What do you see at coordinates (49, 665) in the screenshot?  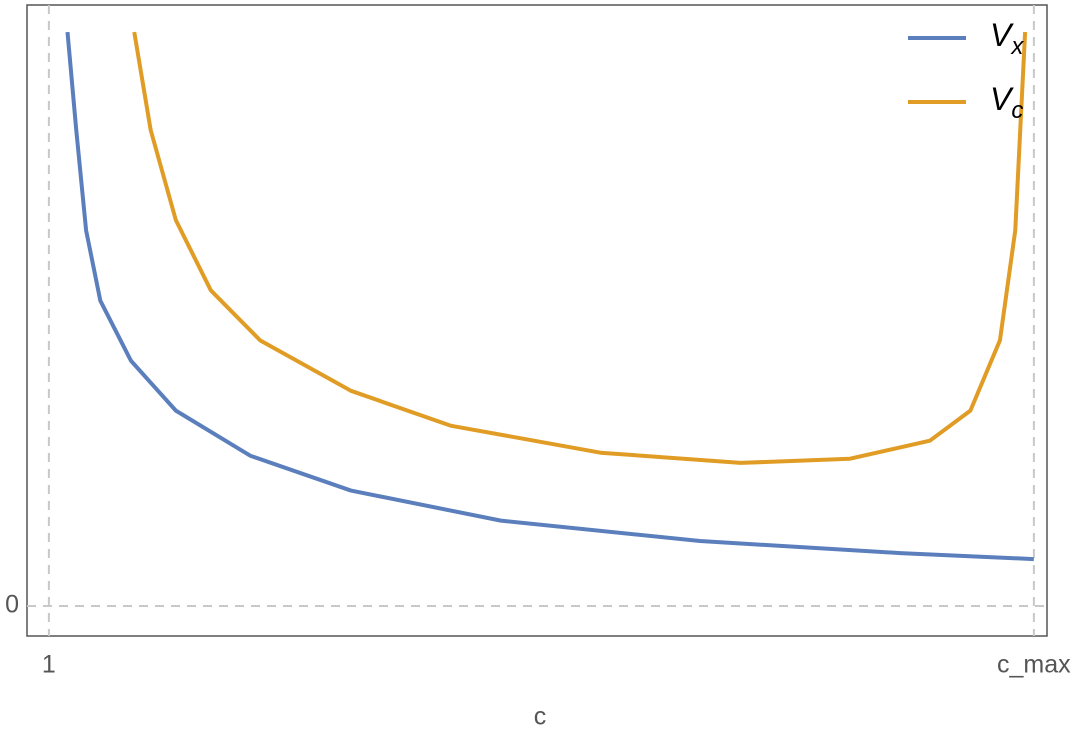 I see `x-tick-label: 1` at bounding box center [49, 665].